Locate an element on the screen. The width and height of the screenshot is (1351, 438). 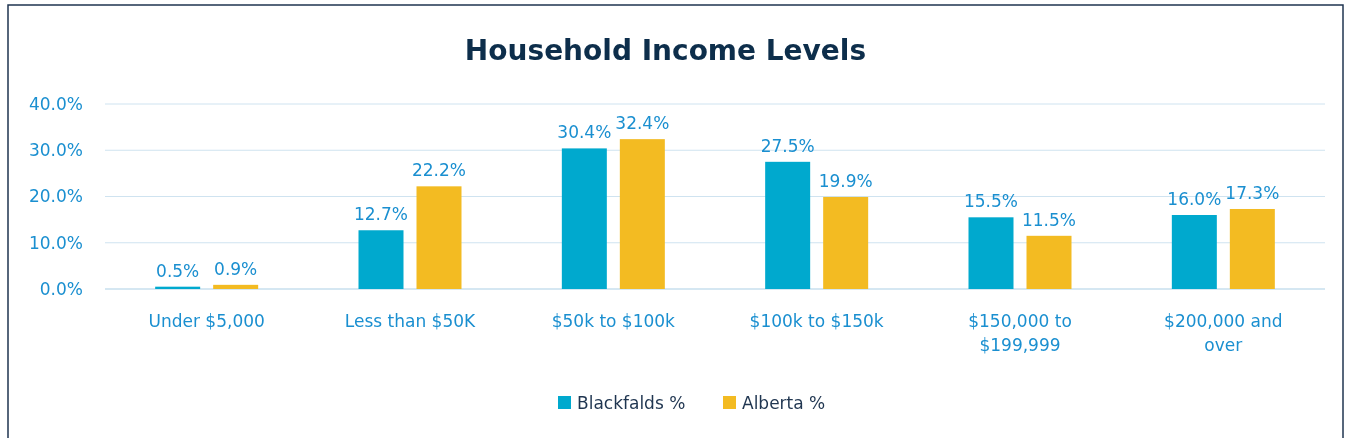
y-tick-label: 0.0% is located at coordinates (61, 288).